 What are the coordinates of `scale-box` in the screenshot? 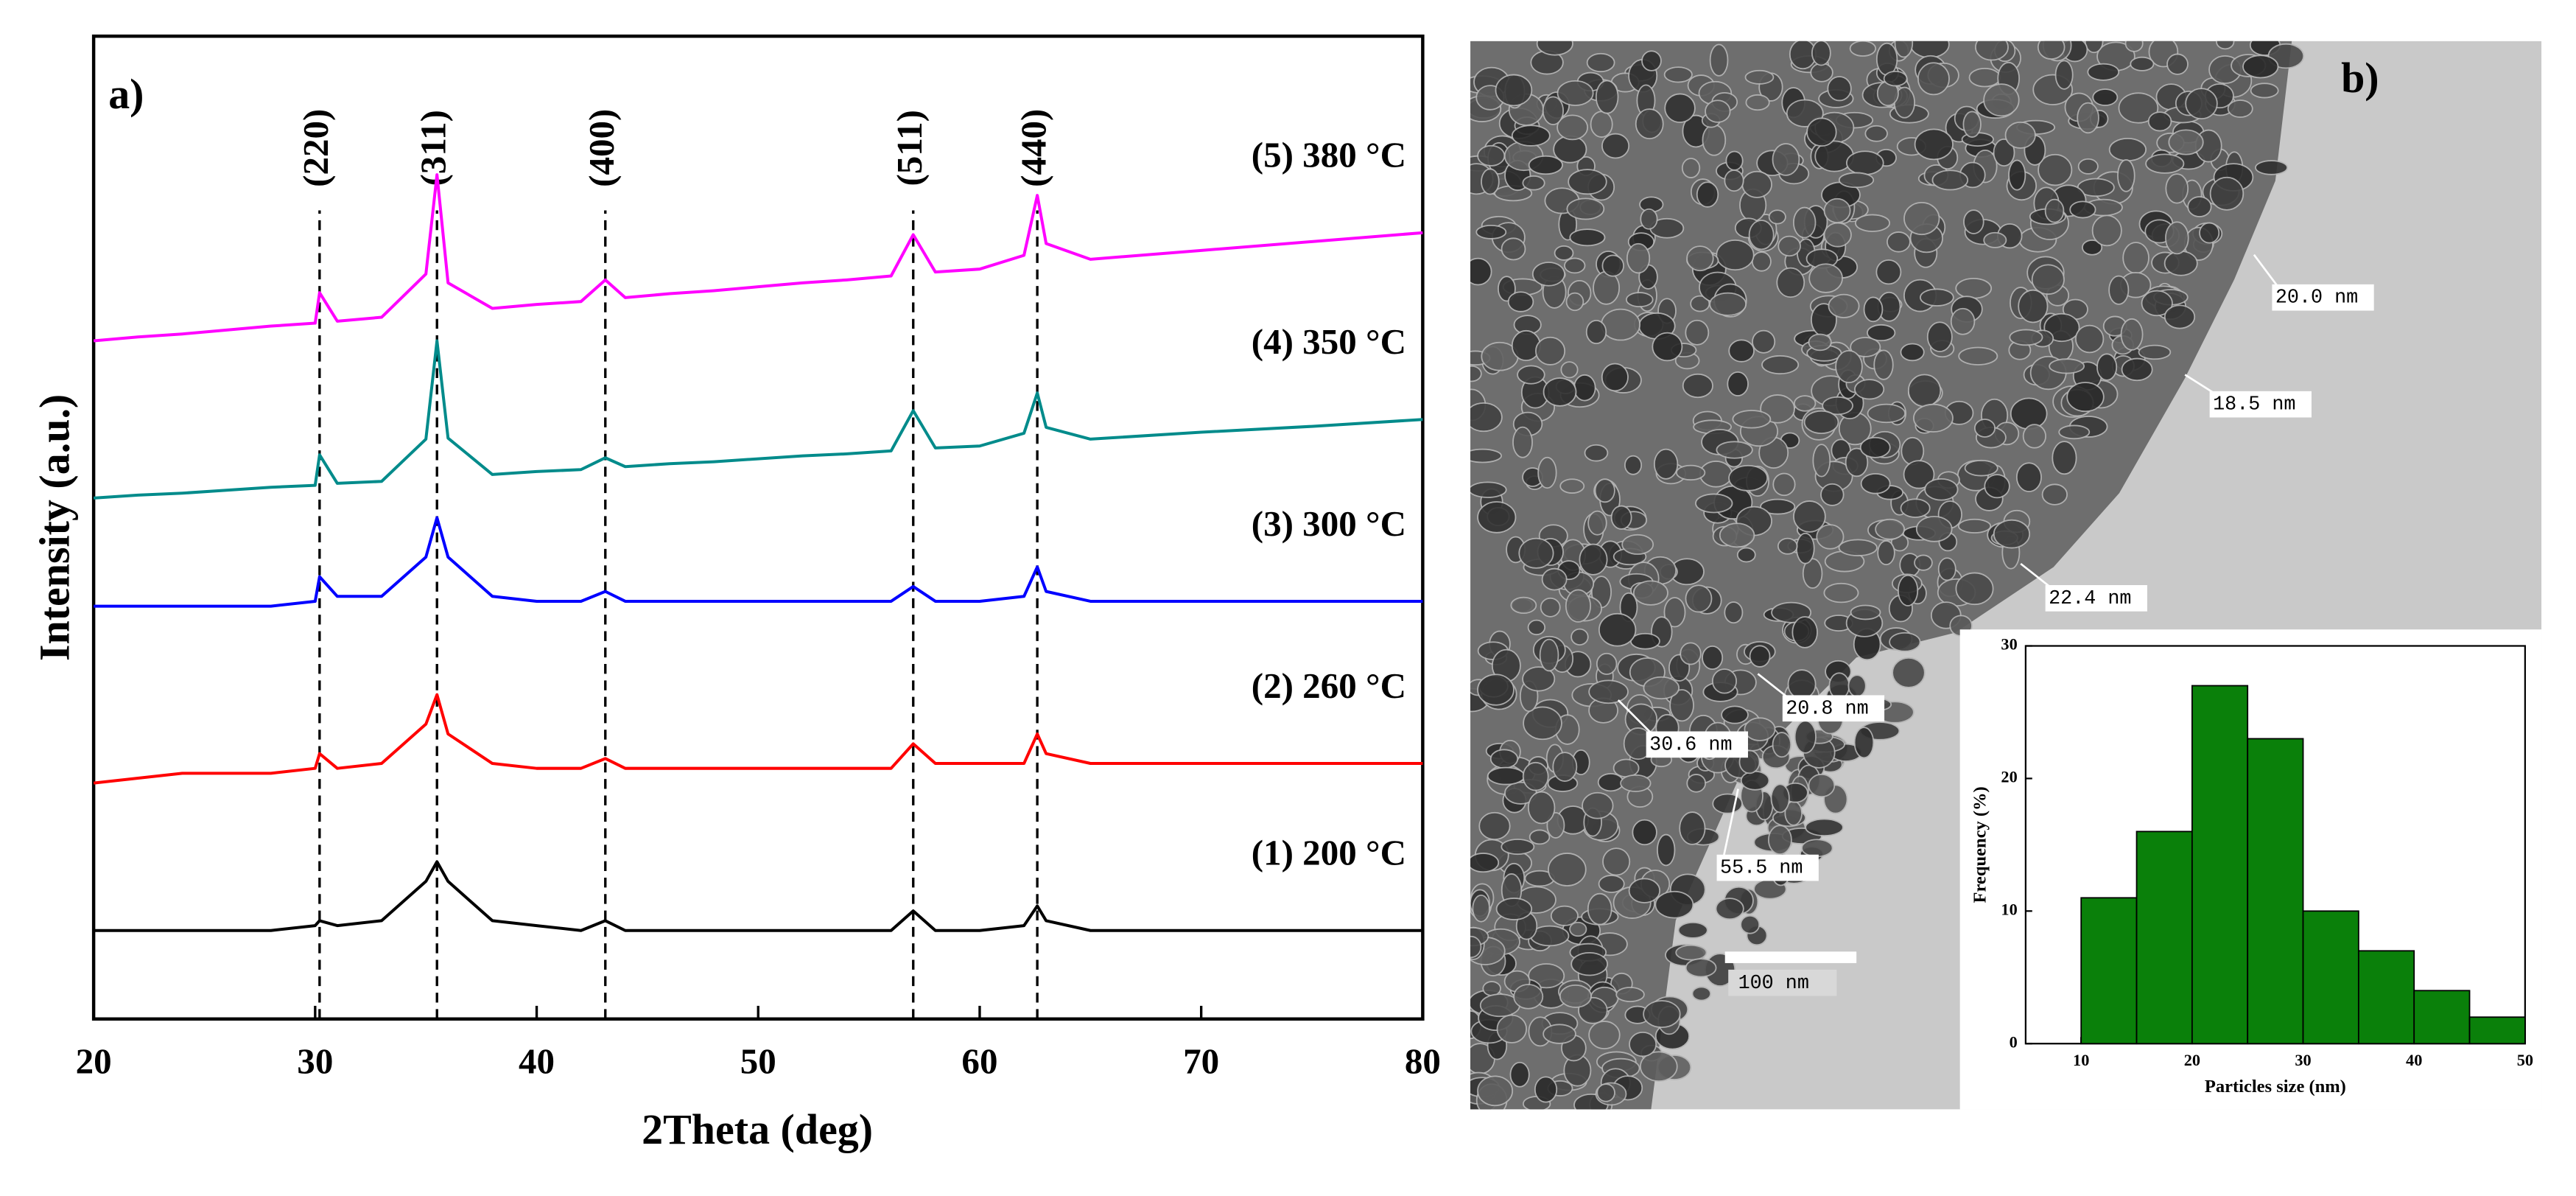 It's located at (1782, 982).